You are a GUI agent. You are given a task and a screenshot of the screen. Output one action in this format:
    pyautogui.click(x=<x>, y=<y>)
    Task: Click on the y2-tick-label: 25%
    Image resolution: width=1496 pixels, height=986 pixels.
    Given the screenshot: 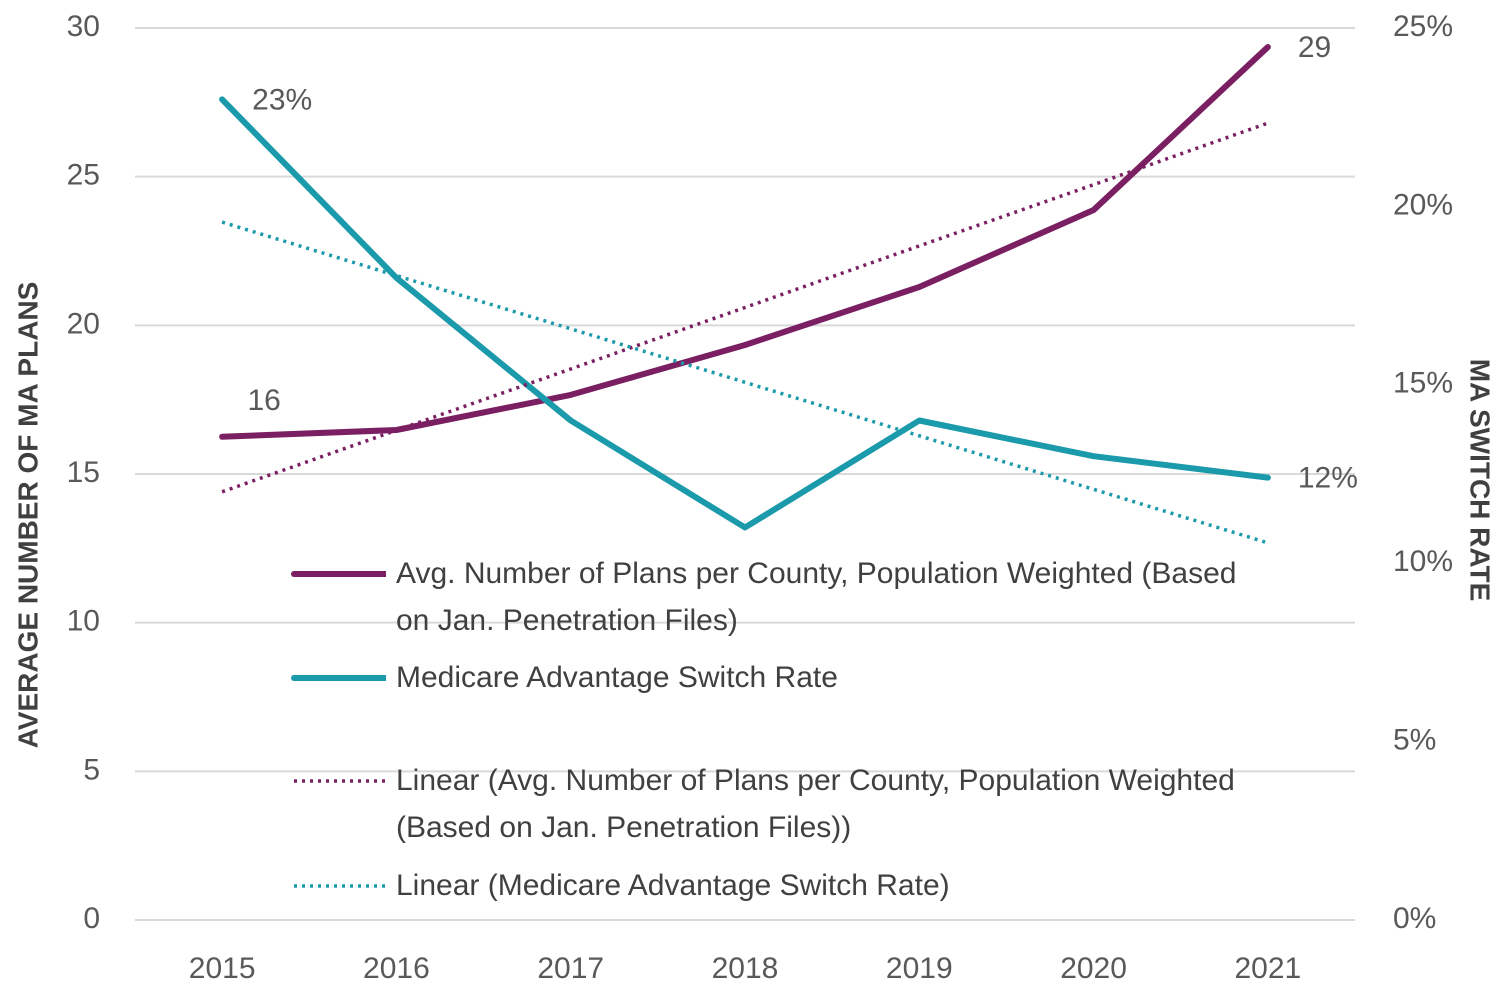 What is the action you would take?
    pyautogui.click(x=1423, y=26)
    